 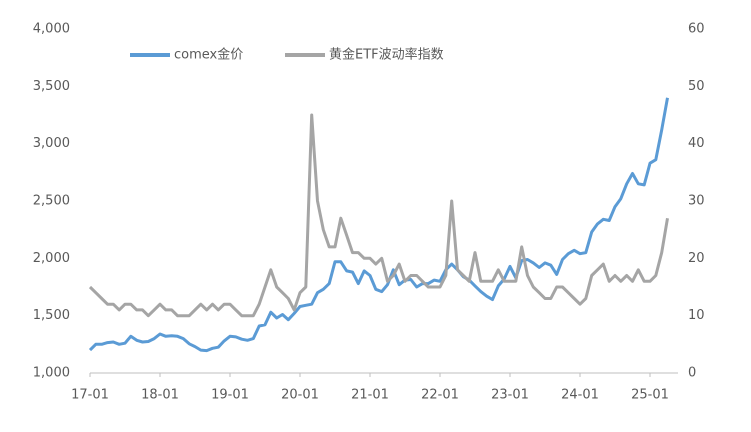 I want to click on x-tick-label: 18-01, so click(x=160, y=395).